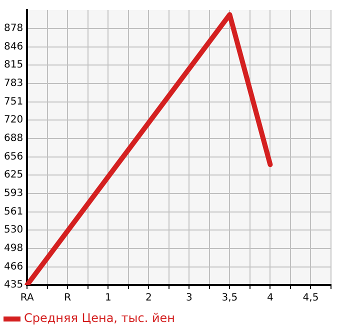 The height and width of the screenshot is (335, 345). I want to click on y-tick-label: 530, so click(14, 230).